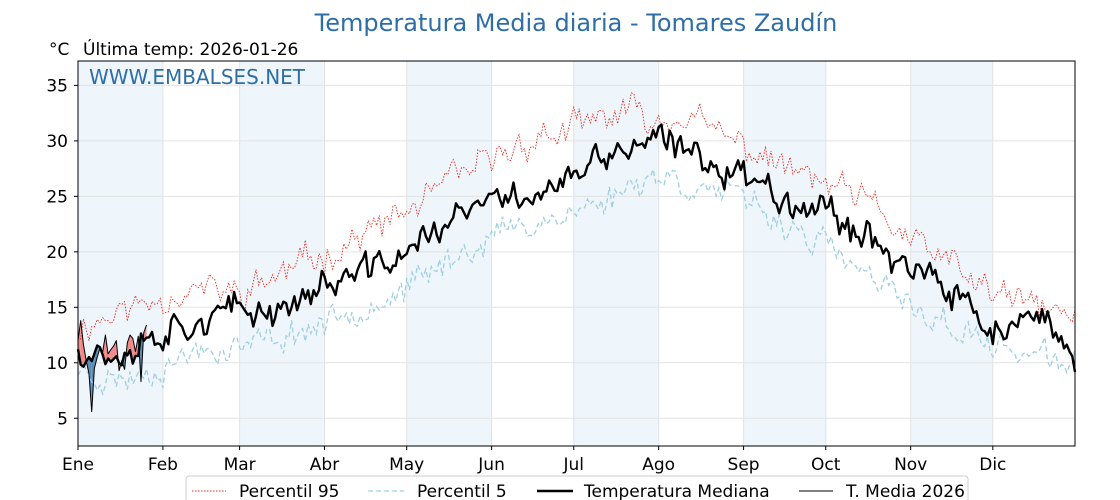 The width and height of the screenshot is (1120, 500). What do you see at coordinates (324, 465) in the screenshot?
I see `x-tick-label: Abr` at bounding box center [324, 465].